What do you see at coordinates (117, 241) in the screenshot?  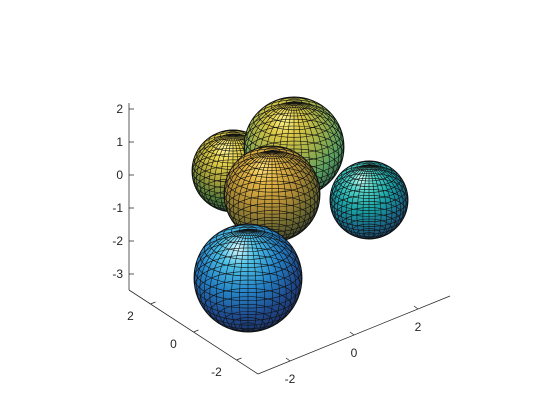 I see `z-tick-label: -2` at bounding box center [117, 241].